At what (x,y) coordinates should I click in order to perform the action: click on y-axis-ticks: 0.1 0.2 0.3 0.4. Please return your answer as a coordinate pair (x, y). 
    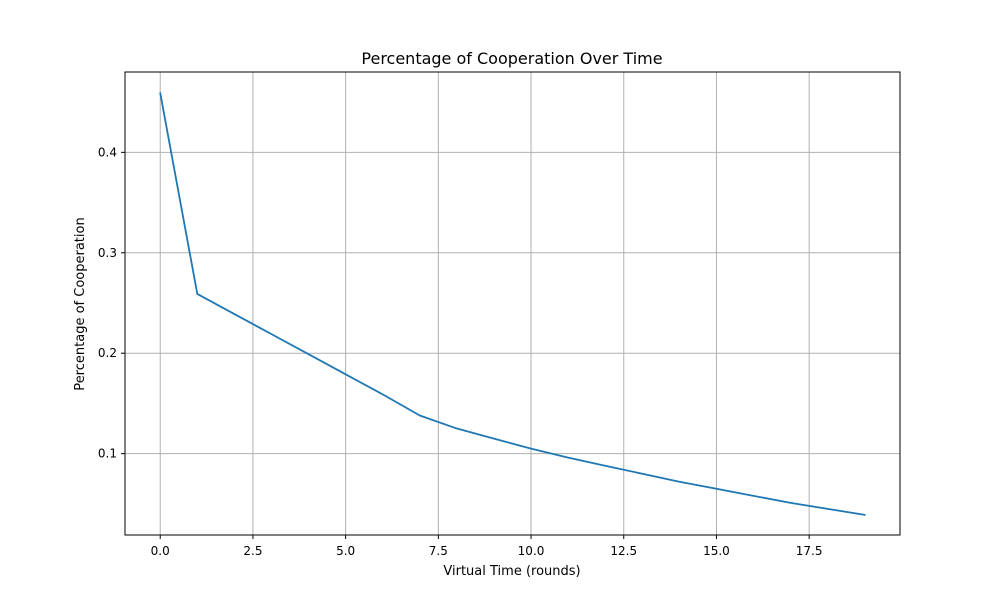
    Looking at the image, I should click on (111, 303).